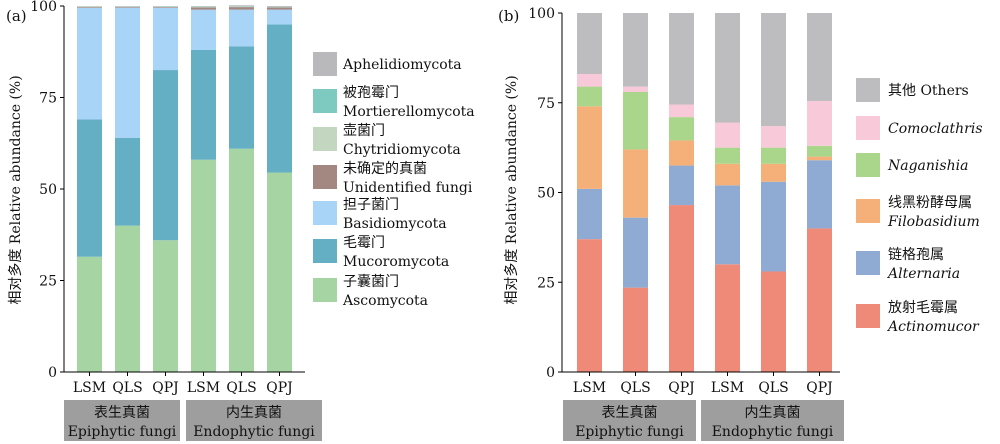 The width and height of the screenshot is (1000, 444). Describe the element at coordinates (371, 93) in the screenshot. I see `legend-label: 被孢霉门` at that location.